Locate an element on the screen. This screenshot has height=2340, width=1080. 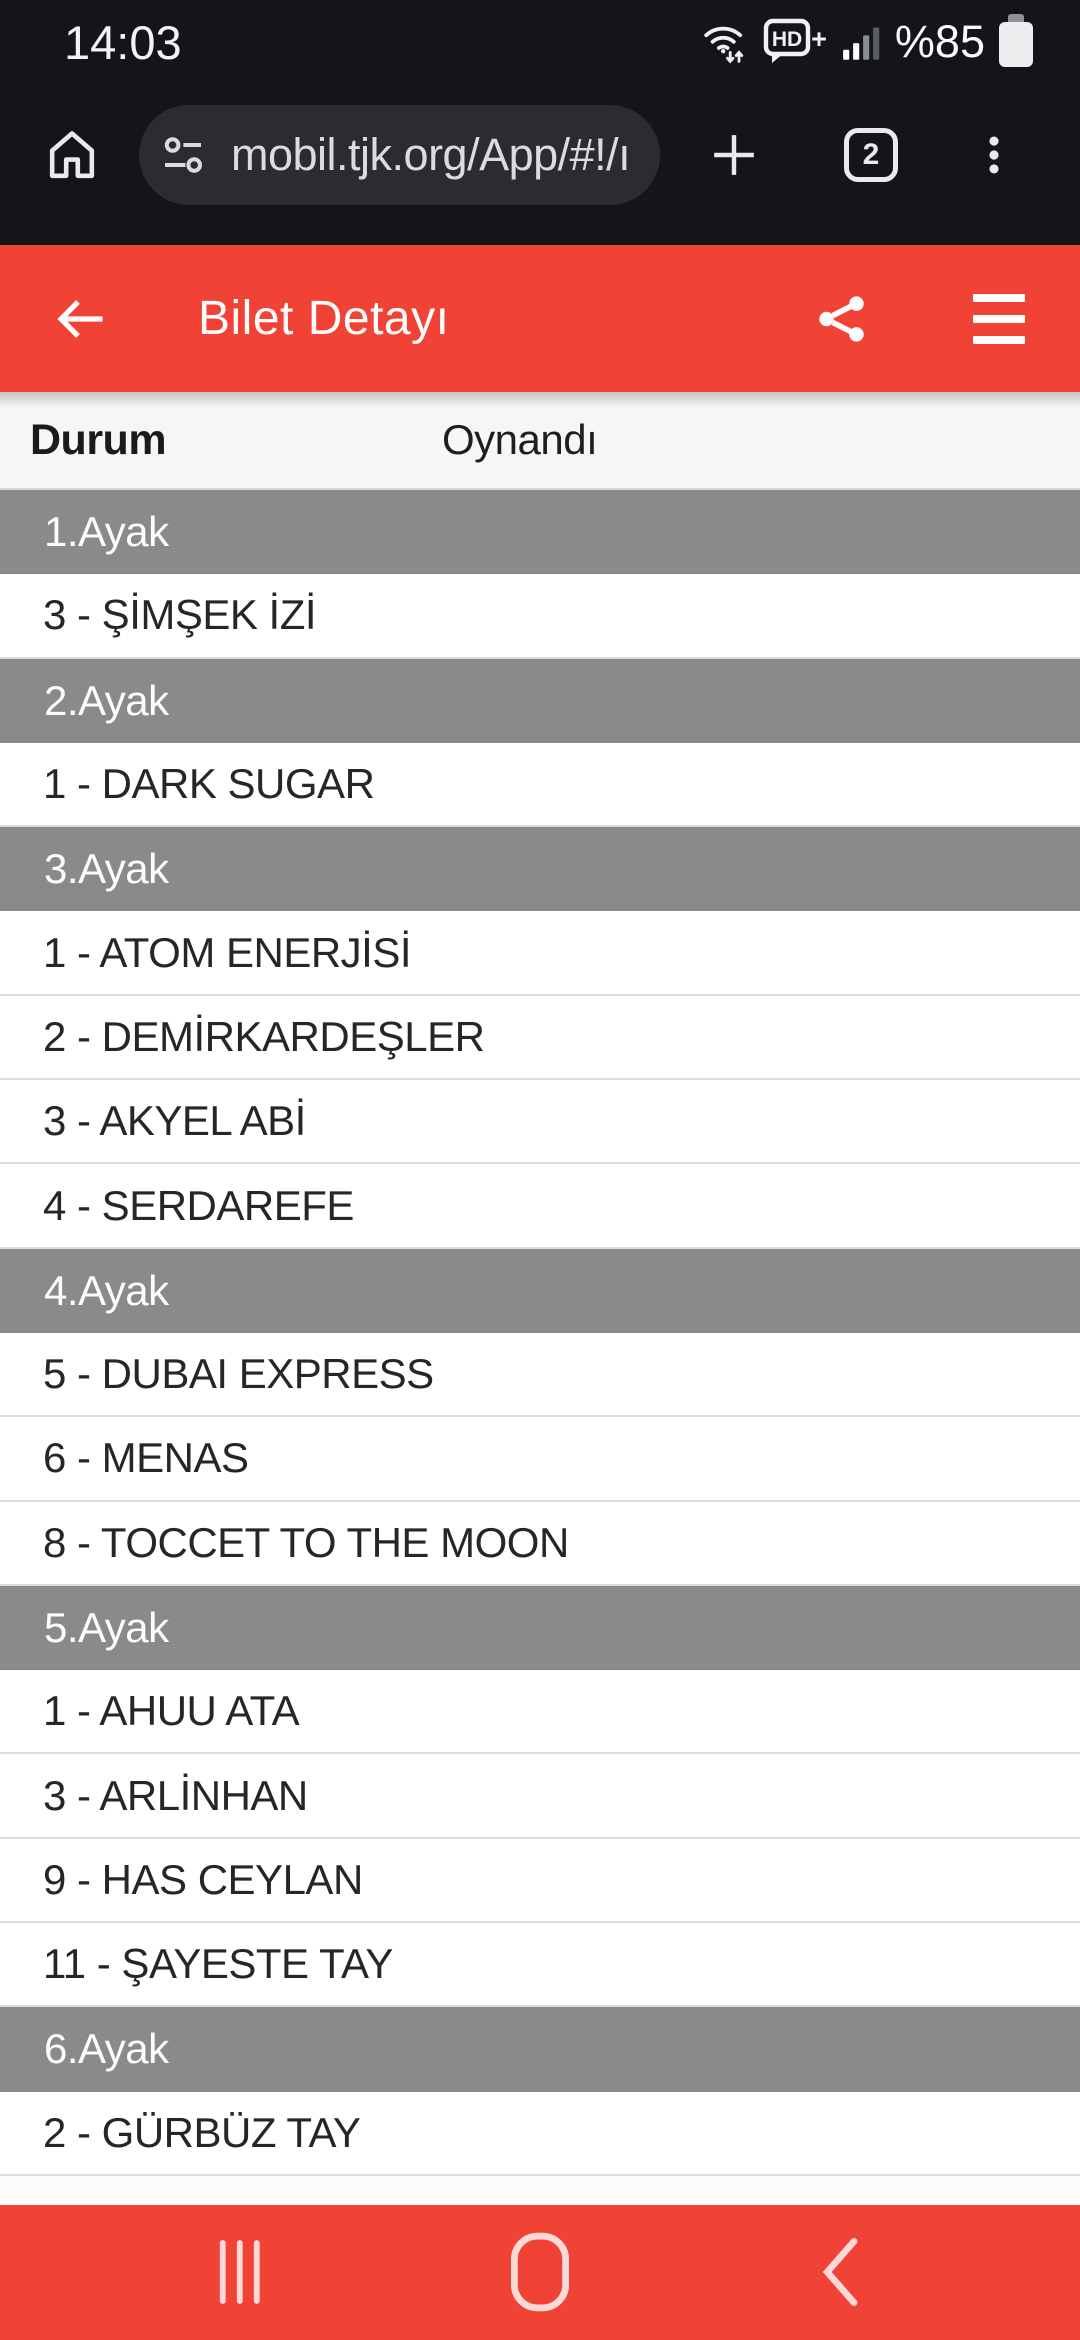
home-icon is located at coordinates (72, 155).